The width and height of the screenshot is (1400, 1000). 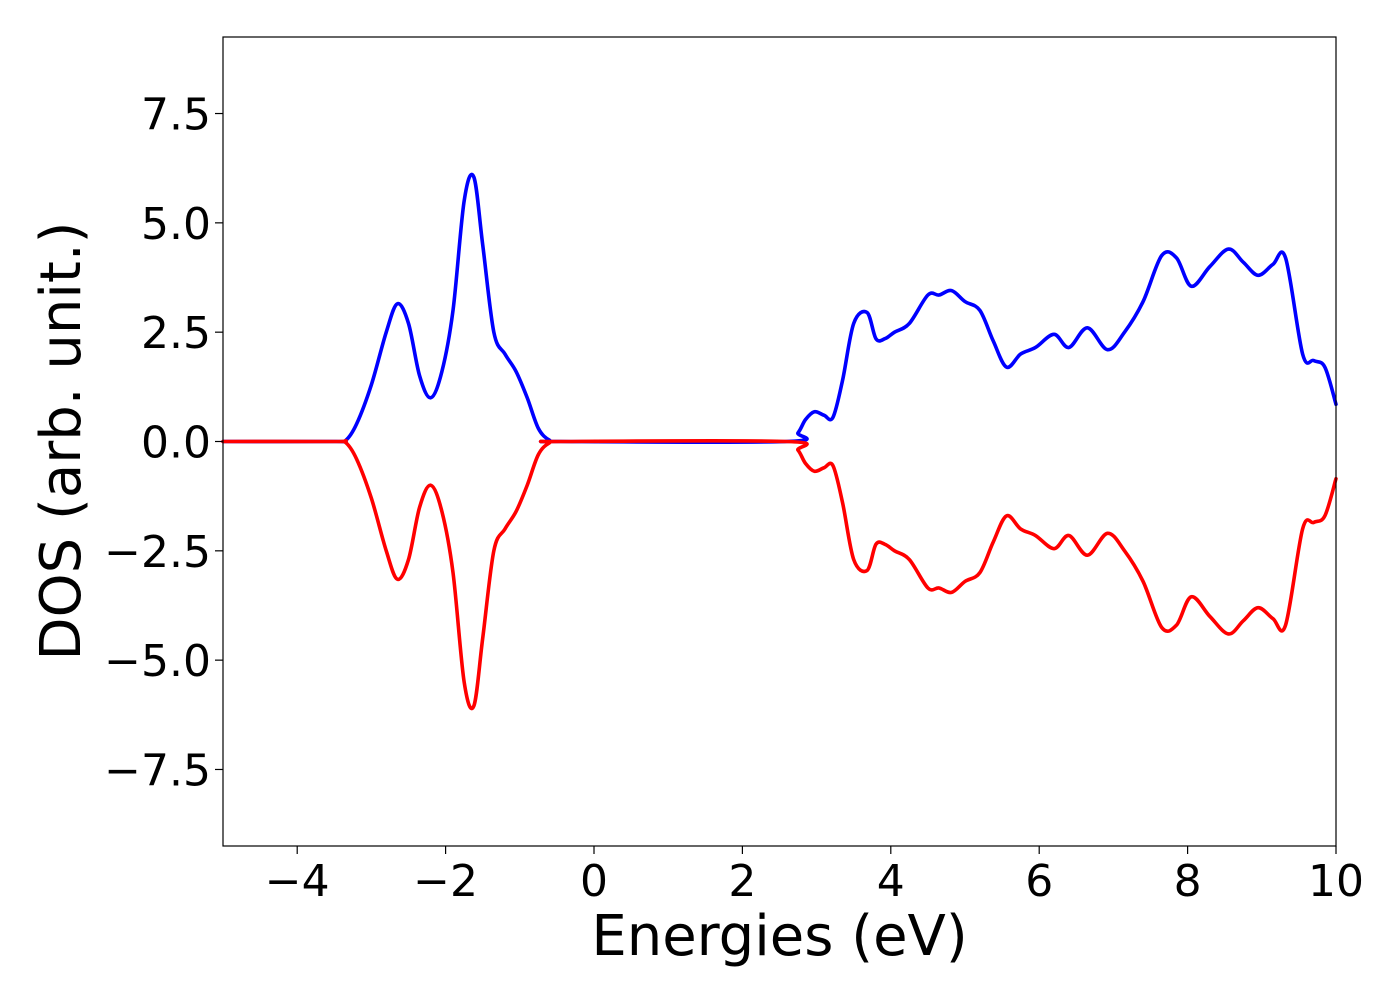 What do you see at coordinates (1039, 881) in the screenshot?
I see `x-tick-label: 6` at bounding box center [1039, 881].